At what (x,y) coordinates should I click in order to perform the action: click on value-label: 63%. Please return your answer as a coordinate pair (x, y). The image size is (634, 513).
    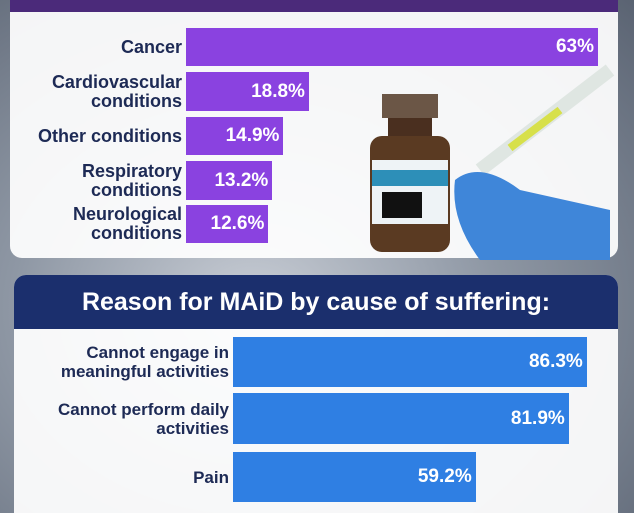
    Looking at the image, I should click on (575, 46).